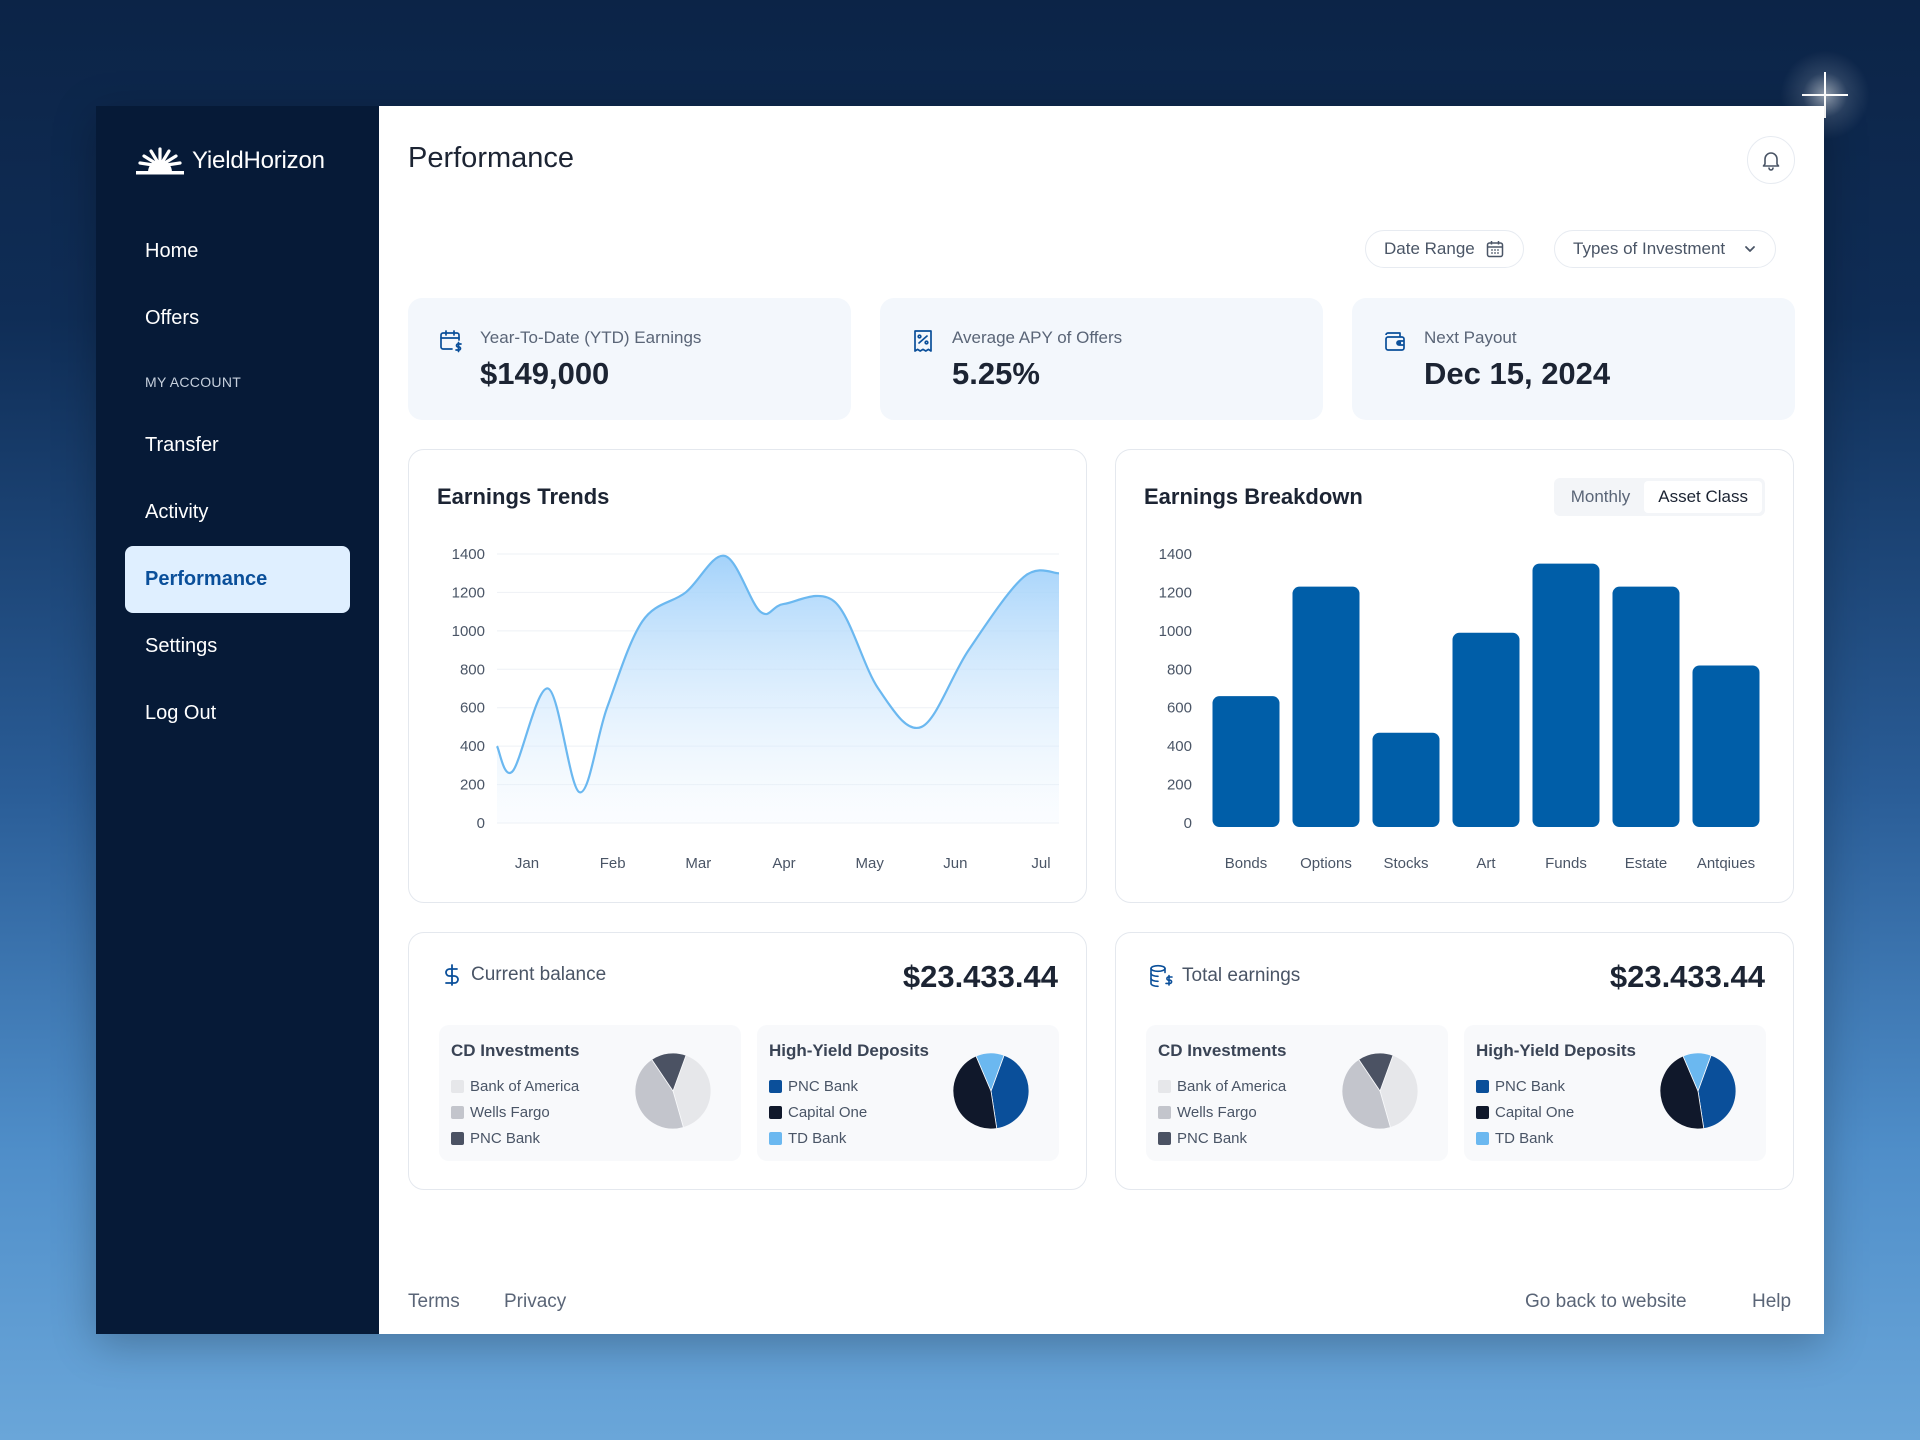 Image resolution: width=1920 pixels, height=1440 pixels. Describe the element at coordinates (1246, 863) in the screenshot. I see `x-tick-label: Bonds` at that location.